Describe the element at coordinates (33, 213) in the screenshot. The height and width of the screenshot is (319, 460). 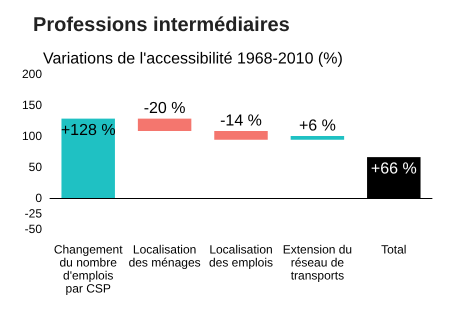
I see `y-tick-label: -25` at that location.